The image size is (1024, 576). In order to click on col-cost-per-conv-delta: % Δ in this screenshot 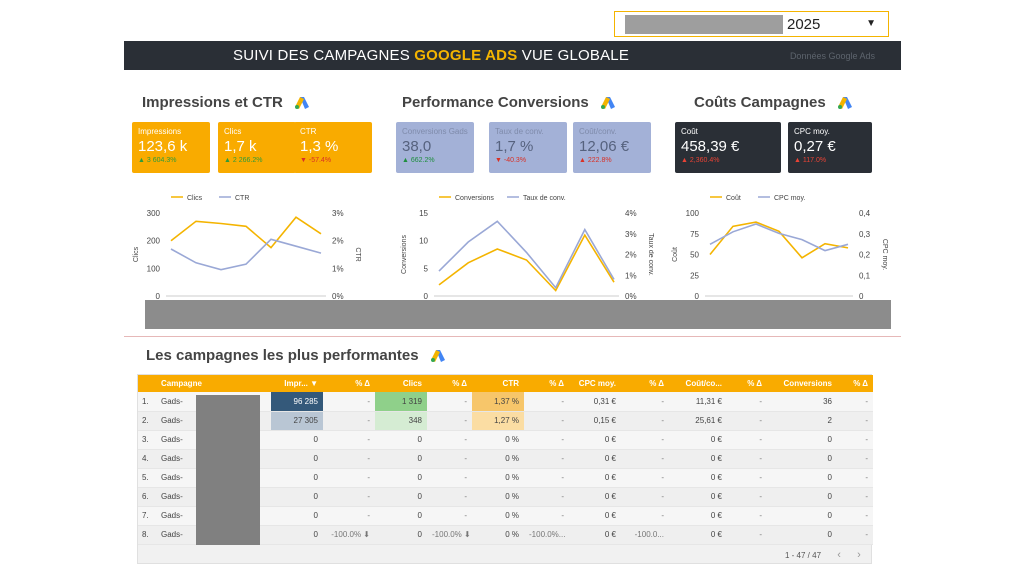, I will do `click(747, 383)`.